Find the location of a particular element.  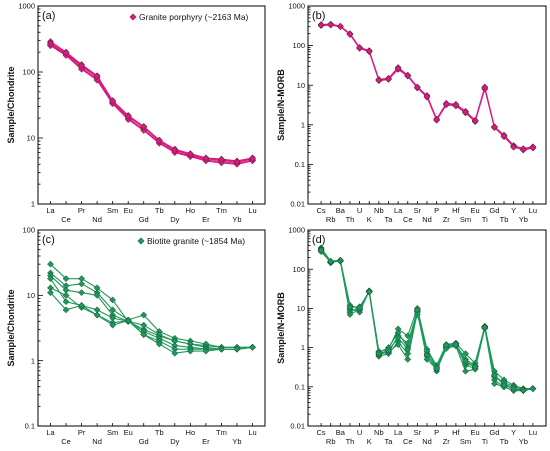

y-axis-label: Sample/N-MORB is located at coordinates (281, 105).